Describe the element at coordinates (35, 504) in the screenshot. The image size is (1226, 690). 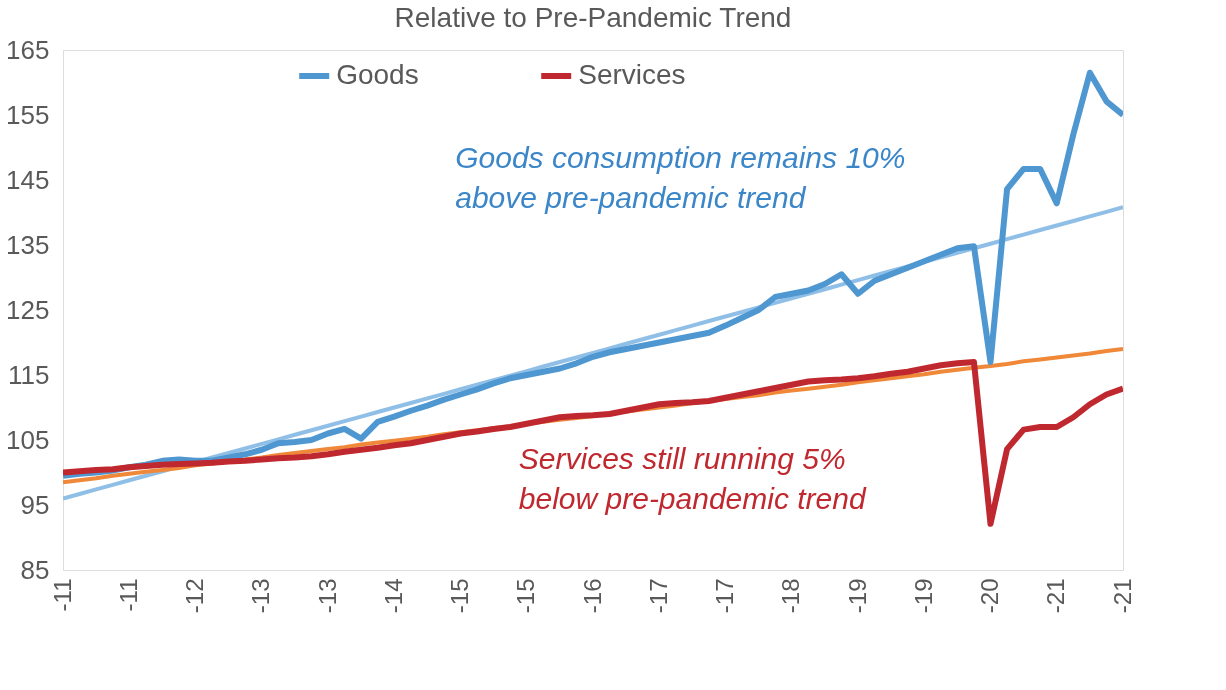
I see `y-tick-label: 95` at that location.